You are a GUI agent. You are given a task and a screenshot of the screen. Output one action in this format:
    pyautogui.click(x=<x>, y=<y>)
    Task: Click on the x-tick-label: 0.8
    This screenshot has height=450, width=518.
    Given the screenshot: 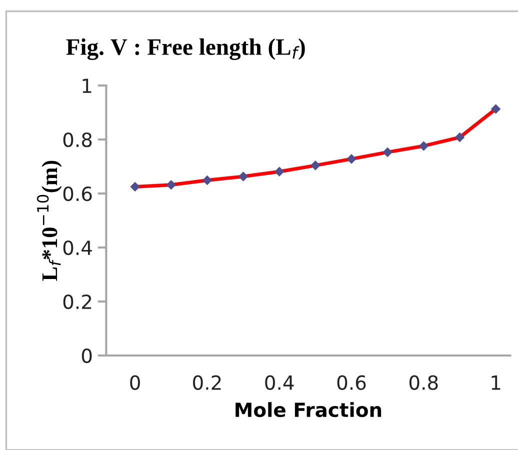 What is the action you would take?
    pyautogui.click(x=423, y=382)
    